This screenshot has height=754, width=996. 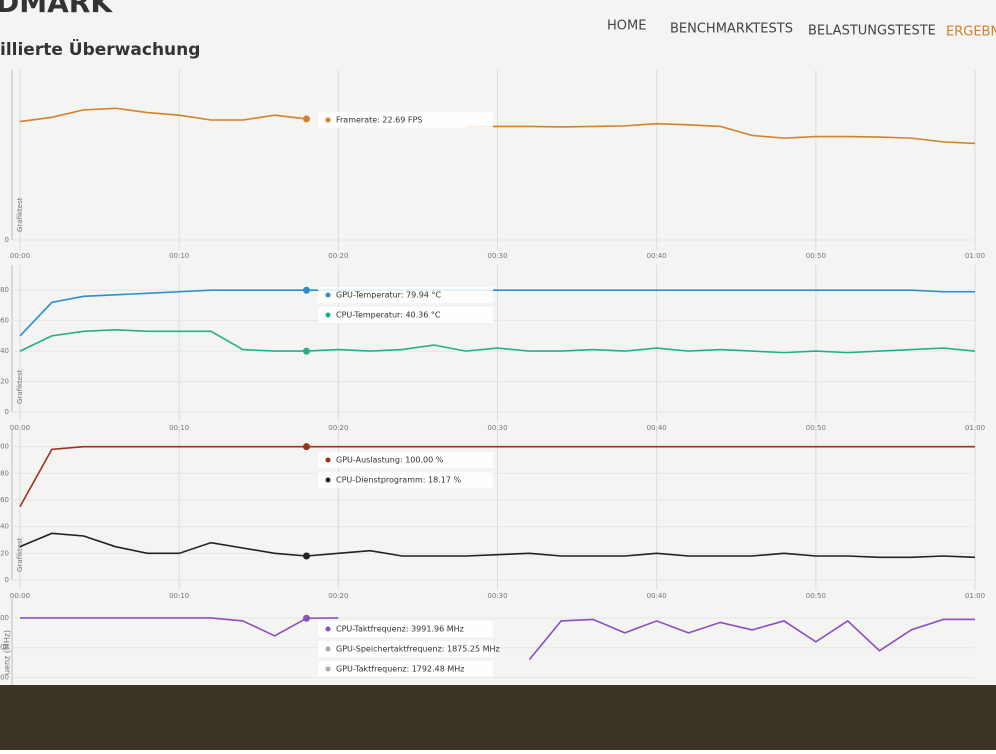 I want to click on y-tick-label: 100, so click(x=4, y=447).